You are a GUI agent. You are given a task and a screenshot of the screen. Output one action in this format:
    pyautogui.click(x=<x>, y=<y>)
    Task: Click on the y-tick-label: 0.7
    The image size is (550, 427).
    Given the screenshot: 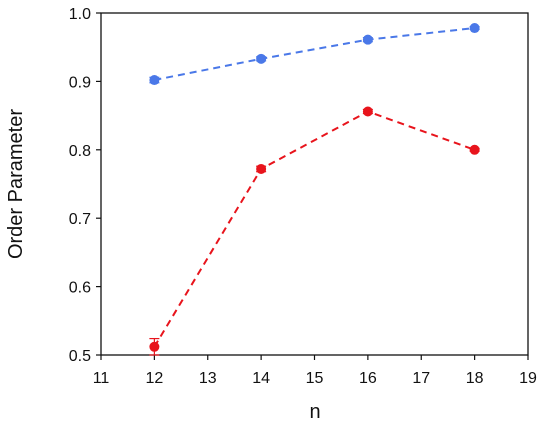 What is the action you would take?
    pyautogui.click(x=80, y=219)
    